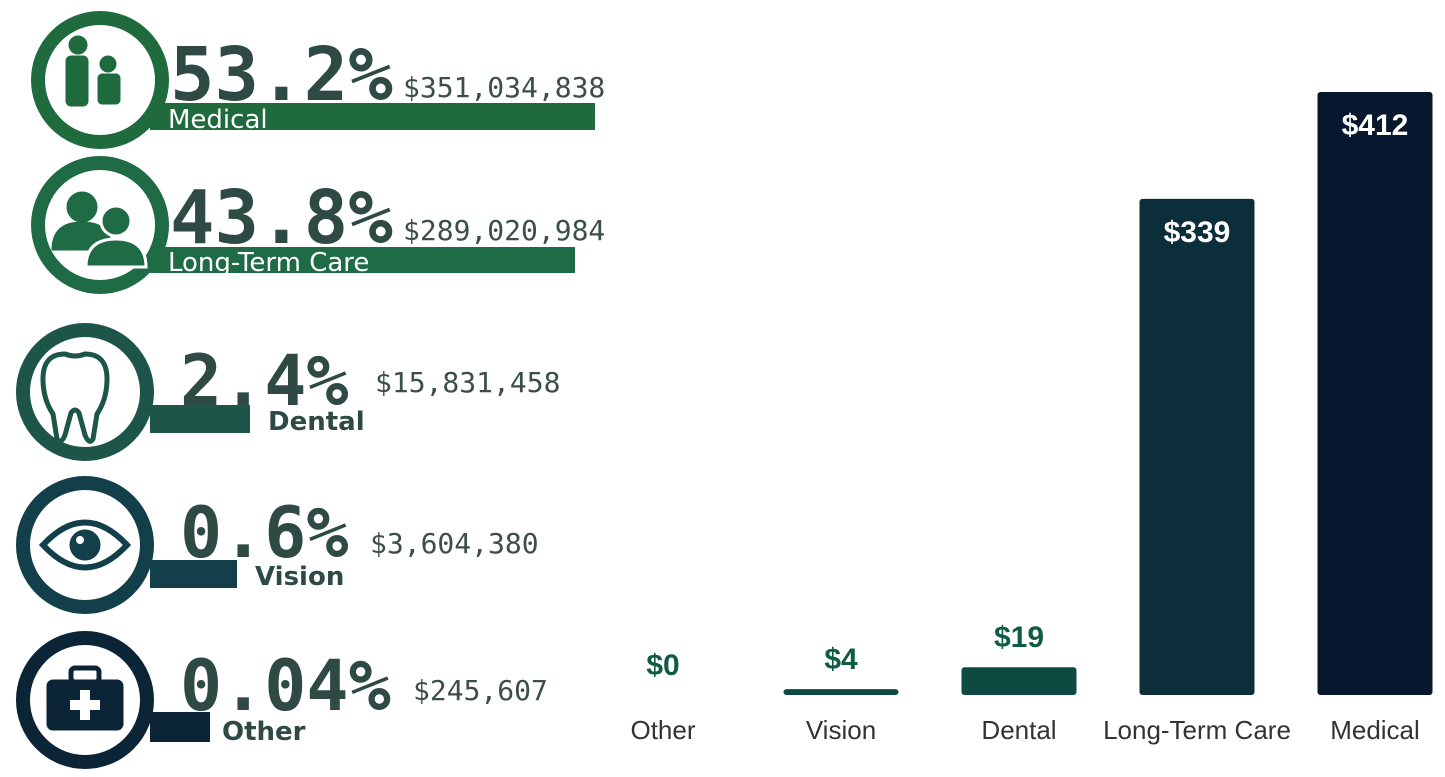 This screenshot has height=777, width=1445. Describe the element at coordinates (264, 381) in the screenshot. I see `item-percent: 2.4%` at that location.